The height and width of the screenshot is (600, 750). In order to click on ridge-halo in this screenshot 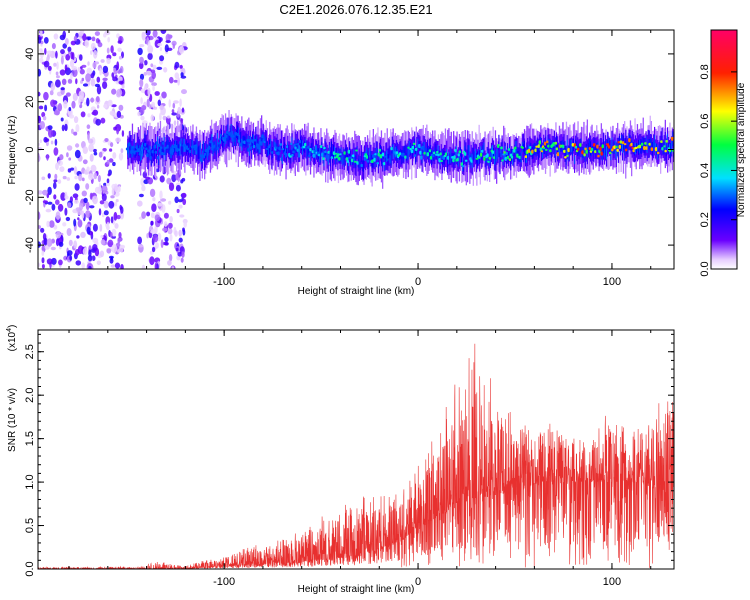, I will do `click(145, 150)`.